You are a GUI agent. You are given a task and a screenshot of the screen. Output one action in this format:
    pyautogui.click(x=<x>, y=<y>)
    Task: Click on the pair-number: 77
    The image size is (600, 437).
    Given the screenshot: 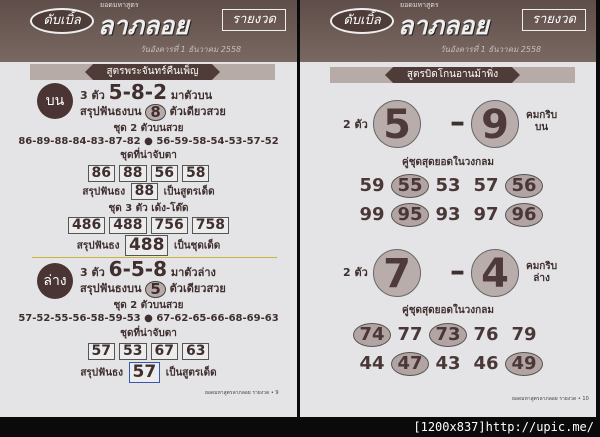 What is the action you would take?
    pyautogui.click(x=410, y=334)
    